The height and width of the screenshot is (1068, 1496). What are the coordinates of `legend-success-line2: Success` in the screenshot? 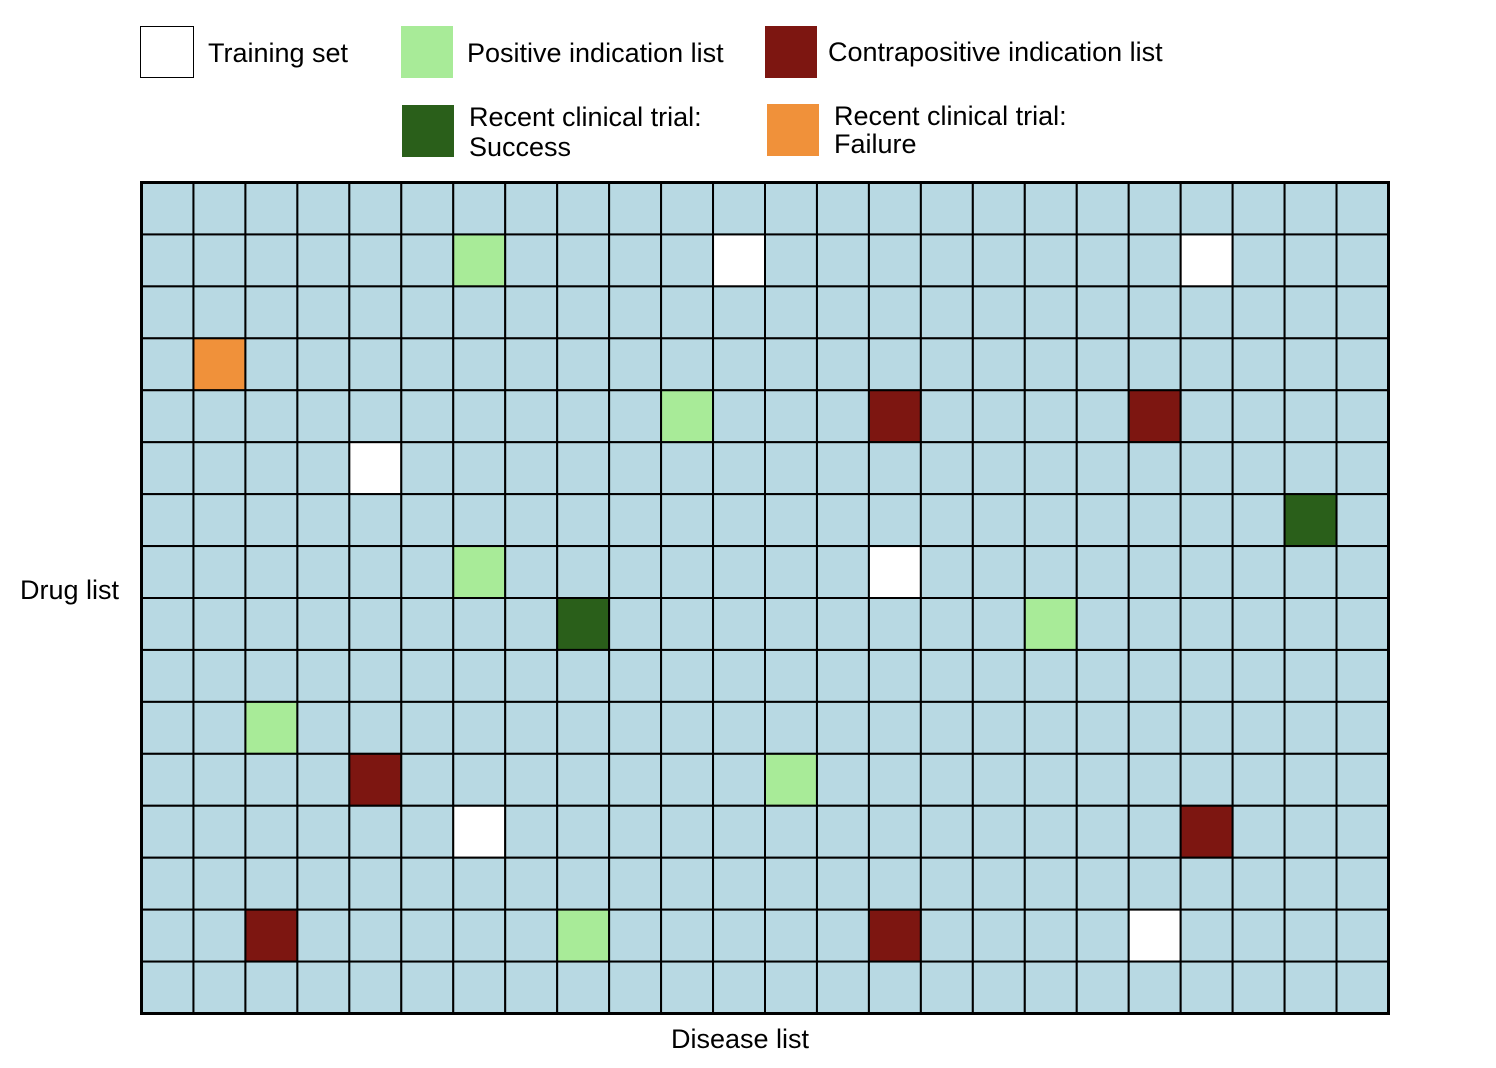 It's located at (520, 147).